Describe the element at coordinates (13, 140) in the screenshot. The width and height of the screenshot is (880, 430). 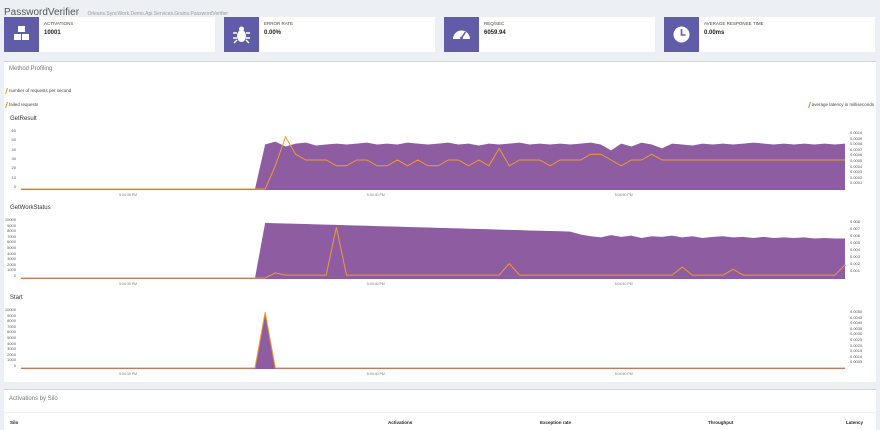
I see `y-axis-left-tick: 50` at that location.